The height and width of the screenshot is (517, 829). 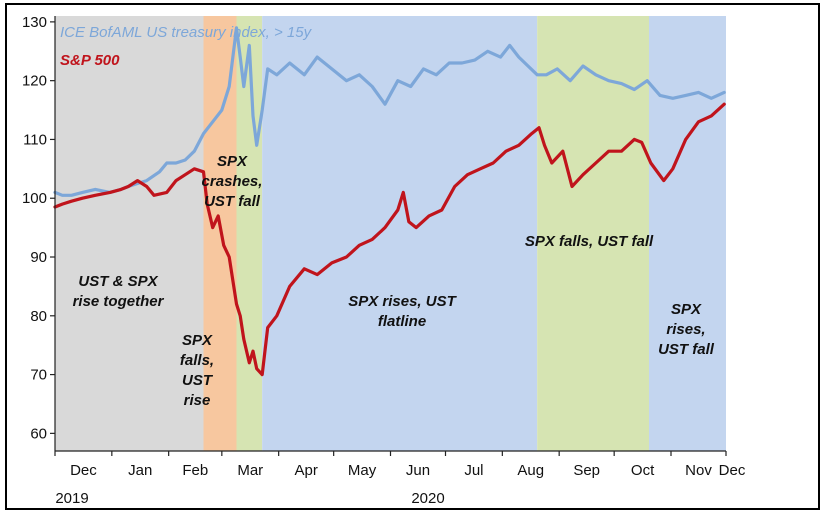 What do you see at coordinates (473, 470) in the screenshot?
I see `x-tick-label-7: Jul` at bounding box center [473, 470].